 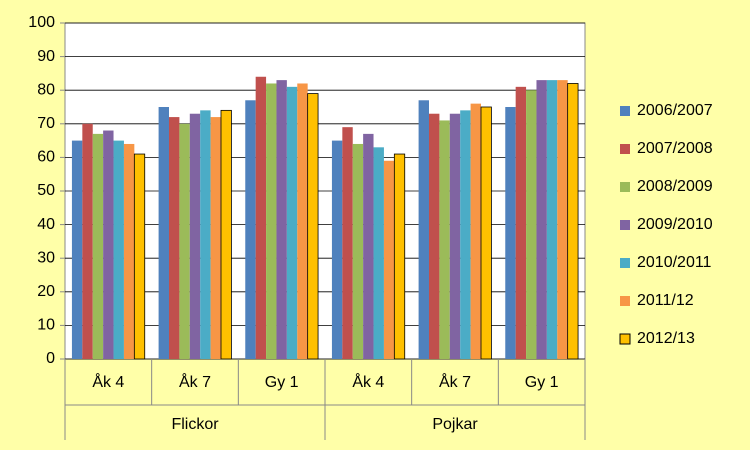 I want to click on y-tick-label: 10, so click(x=46, y=325).